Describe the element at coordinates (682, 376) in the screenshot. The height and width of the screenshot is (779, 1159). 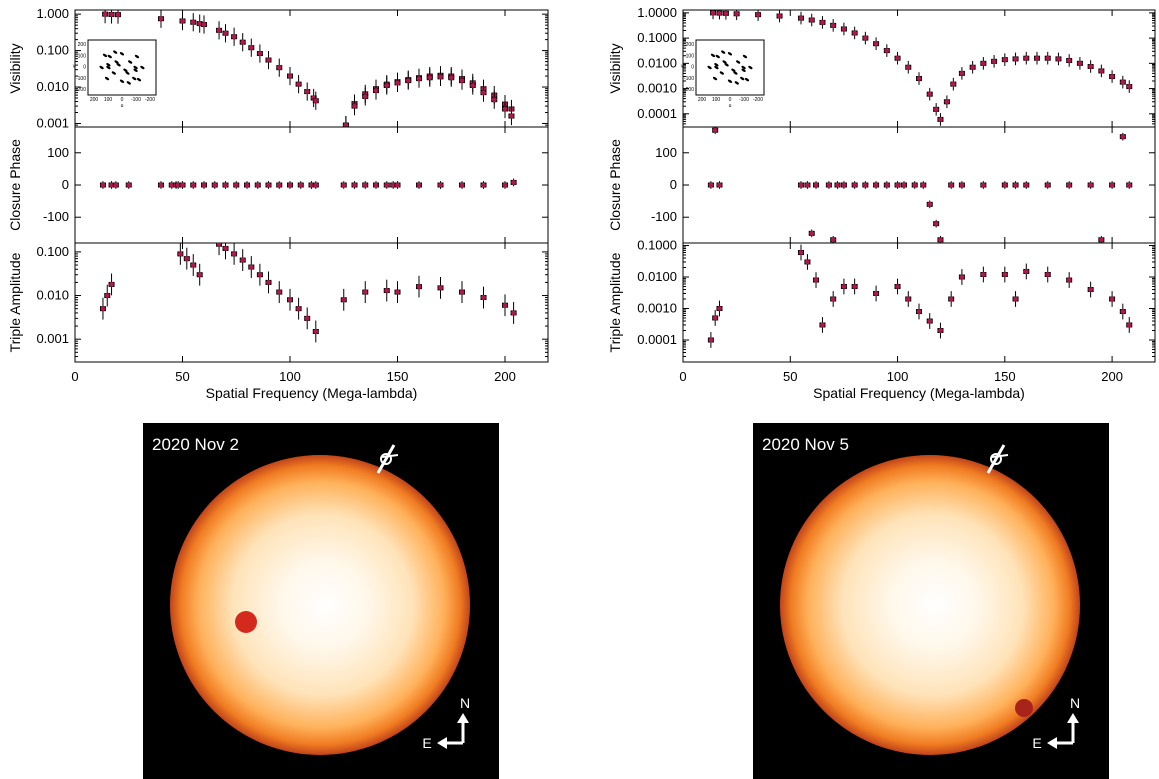
I see `x-tick-label: 0` at that location.